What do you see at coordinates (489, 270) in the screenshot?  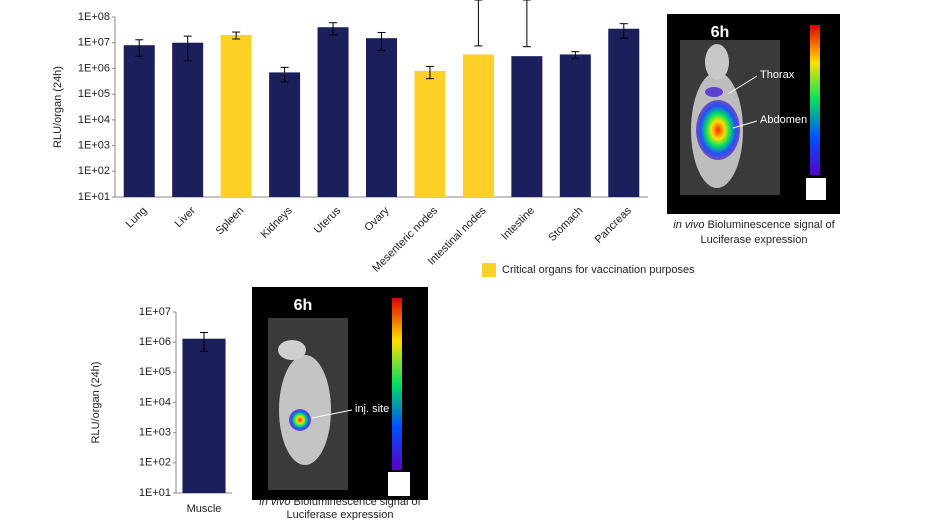 I see `legend-swatch` at bounding box center [489, 270].